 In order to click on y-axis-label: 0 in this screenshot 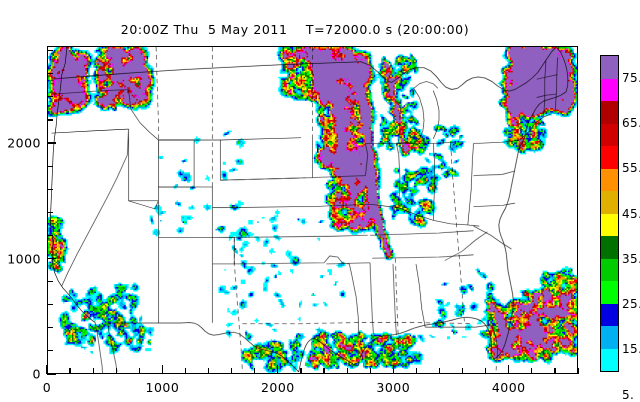, I will do `click(36, 374)`.